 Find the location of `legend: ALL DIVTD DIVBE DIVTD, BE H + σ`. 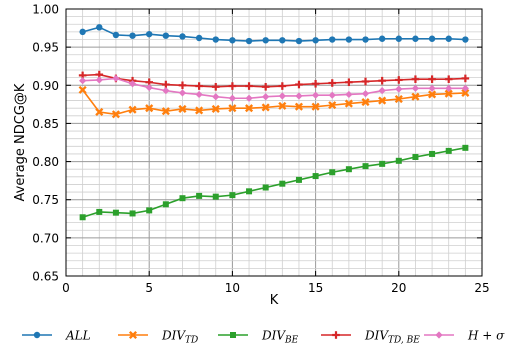

legend: ALL DIVTD DIVBE DIVTD, BE H + σ is located at coordinates (263, 337).